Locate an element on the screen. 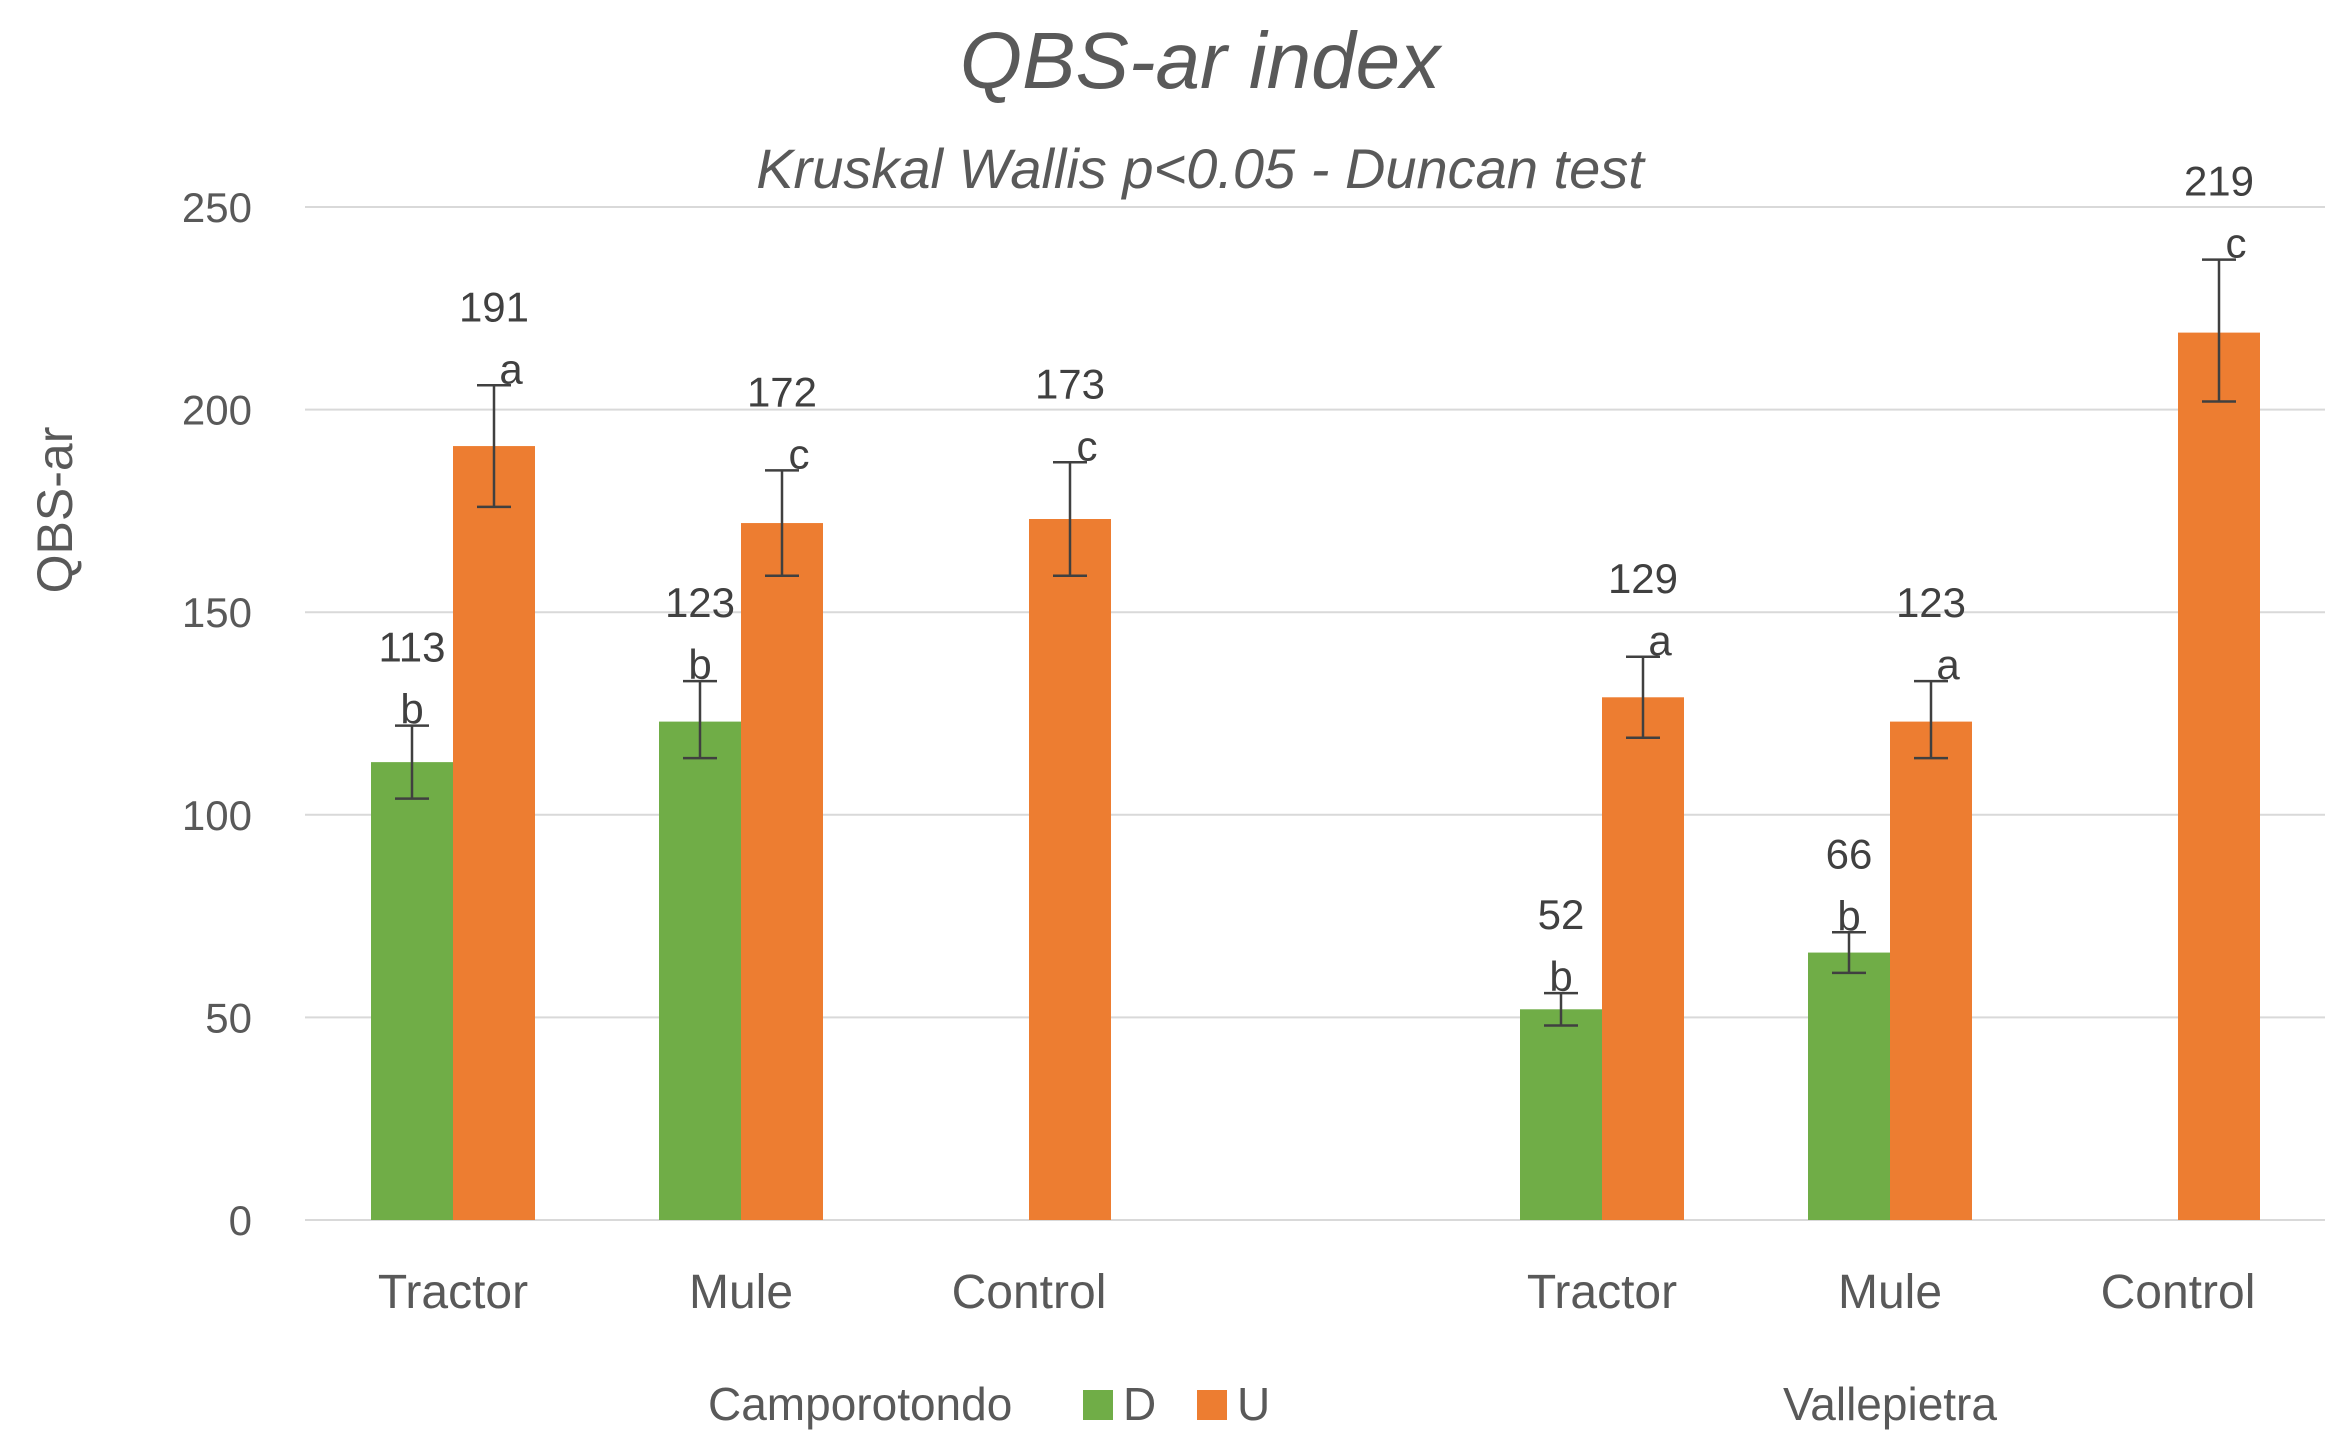 This screenshot has height=1455, width=2337. bar-camporotondo-mule-D is located at coordinates (700, 970).